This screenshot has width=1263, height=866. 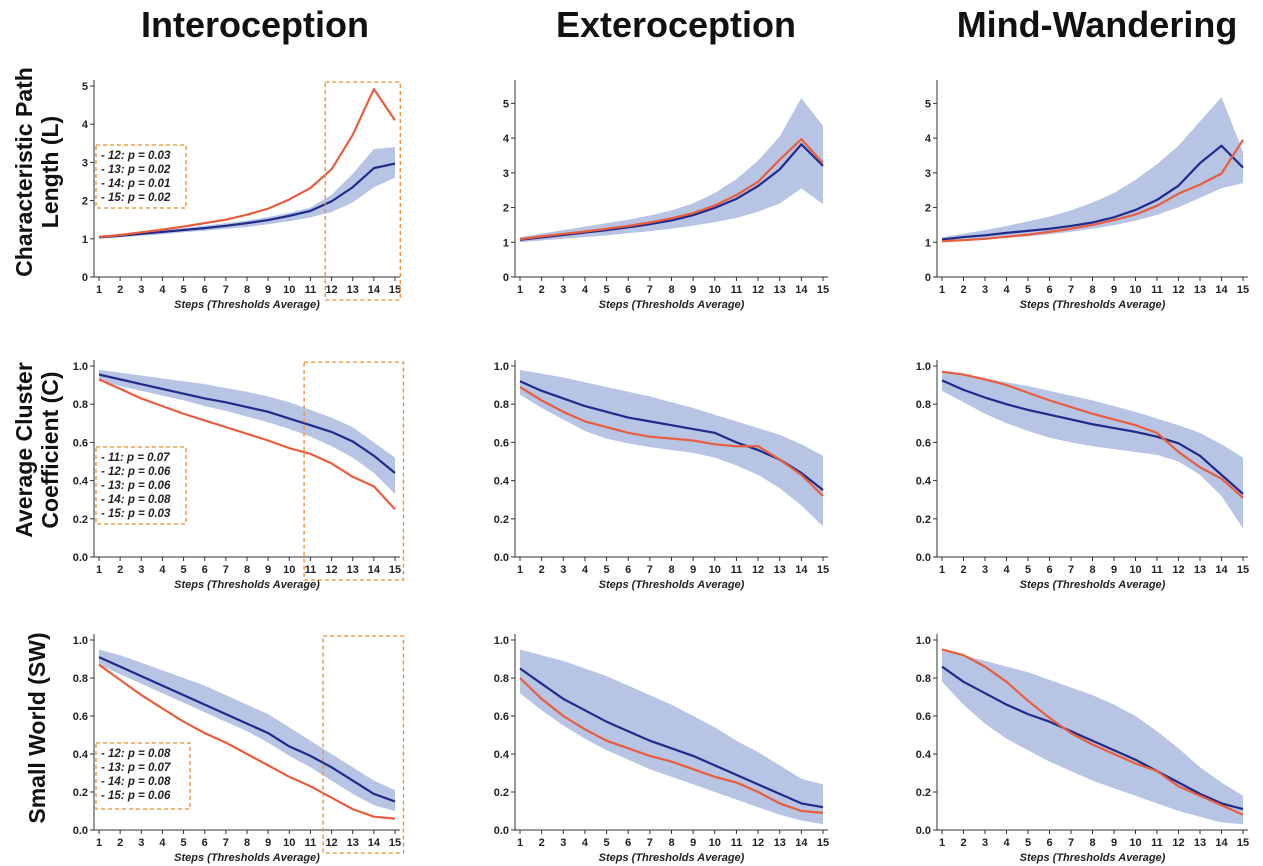 What do you see at coordinates (50, 449) in the screenshot?
I see `row-title-line: Coefficient (C)` at bounding box center [50, 449].